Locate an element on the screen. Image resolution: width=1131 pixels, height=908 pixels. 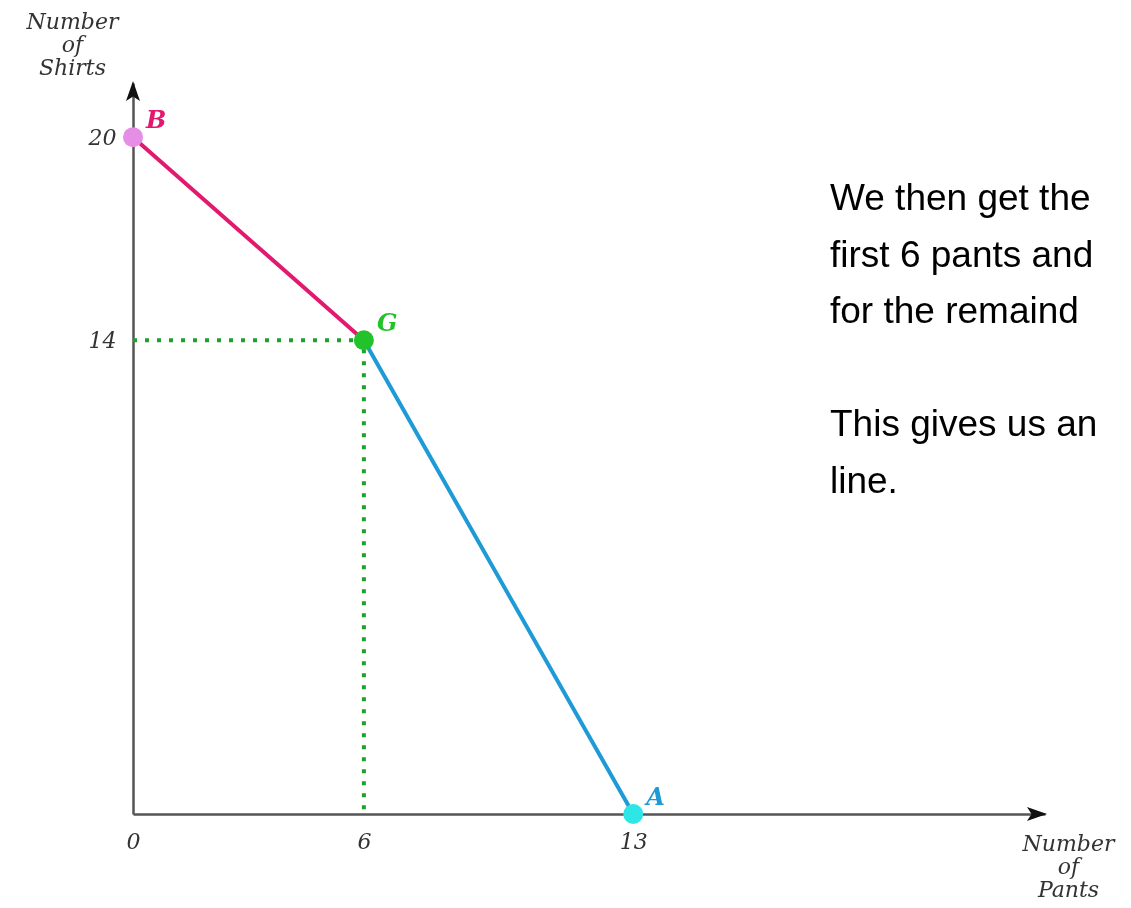
y-tick-label: 20 is located at coordinates (102, 137).